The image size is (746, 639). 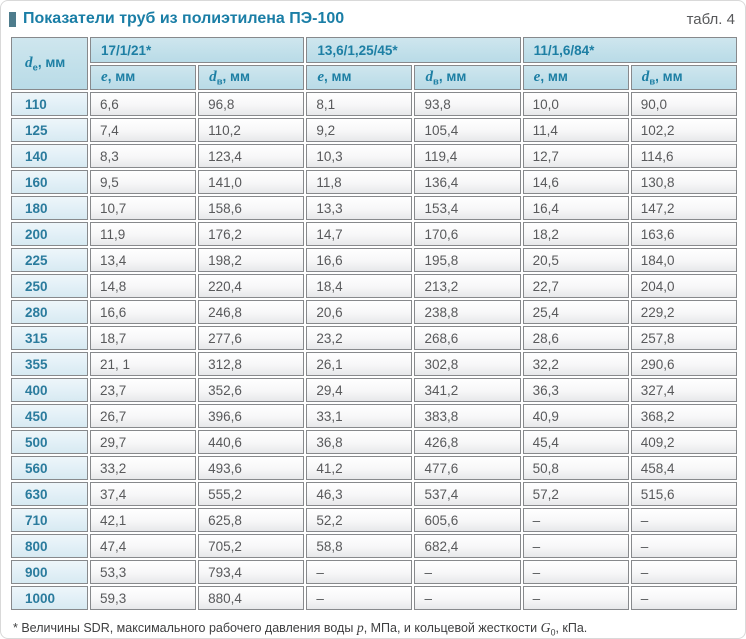 What do you see at coordinates (553, 632) in the screenshot?
I see `footnote-g-subscript: 0` at bounding box center [553, 632].